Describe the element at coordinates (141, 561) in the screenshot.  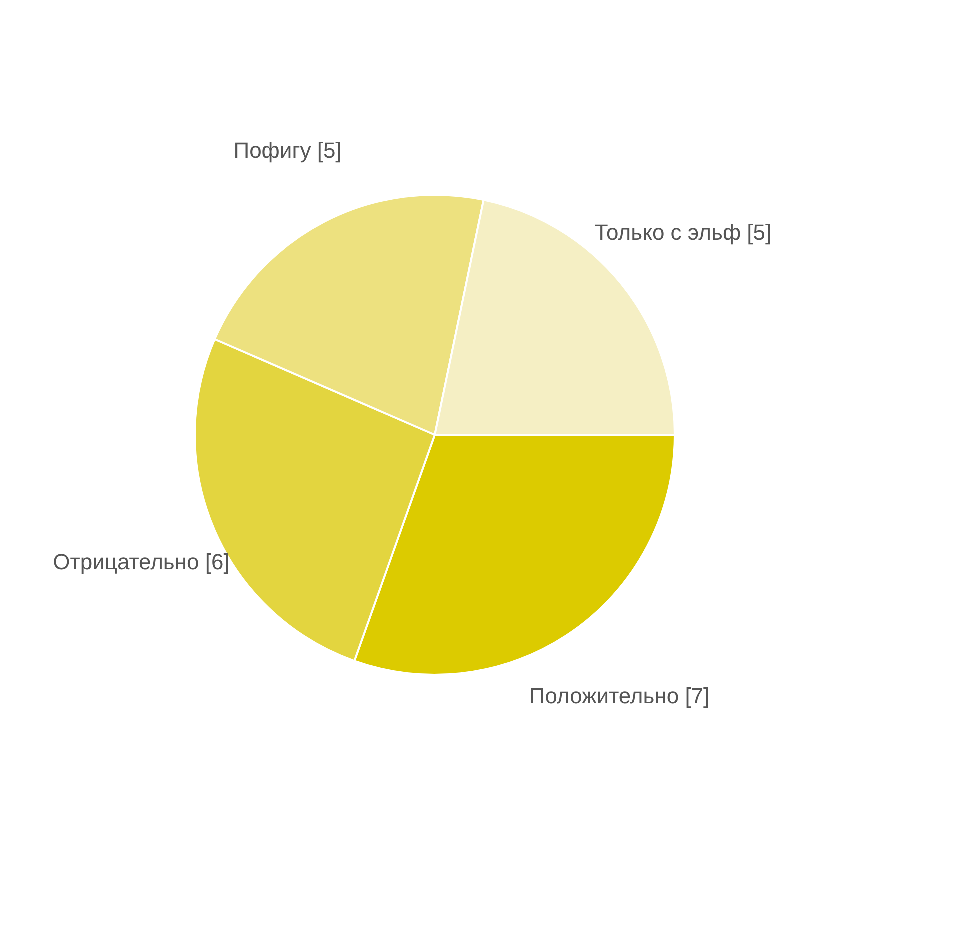
I see `slice-label: Отрицательно [6]` at that location.